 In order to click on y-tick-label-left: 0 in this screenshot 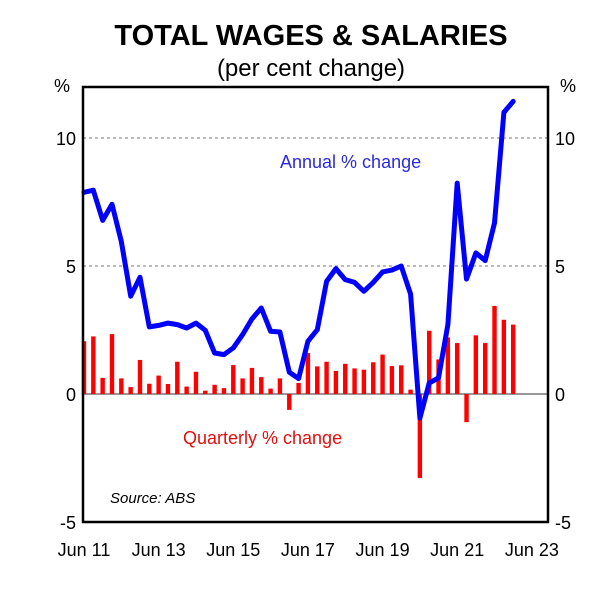, I will do `click(71, 395)`.